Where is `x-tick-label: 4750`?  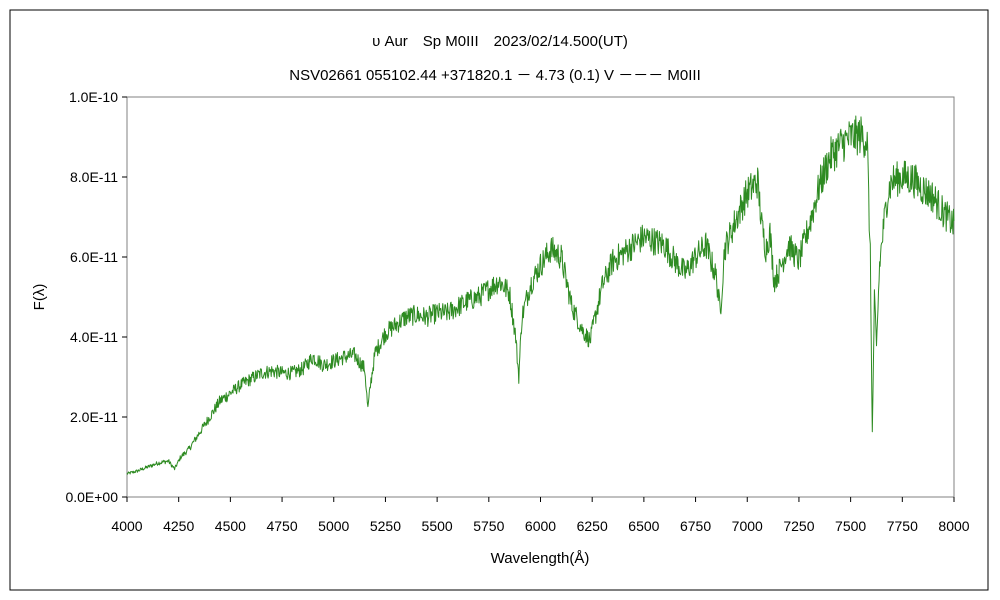 x-tick-label: 4750 is located at coordinates (281, 526).